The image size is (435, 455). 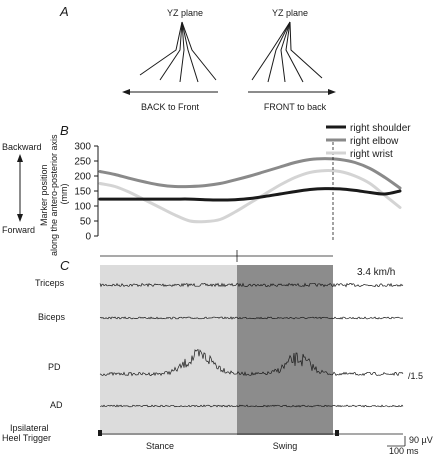 I want to click on right-direction-caption: FRONT to back, so click(x=295, y=107).